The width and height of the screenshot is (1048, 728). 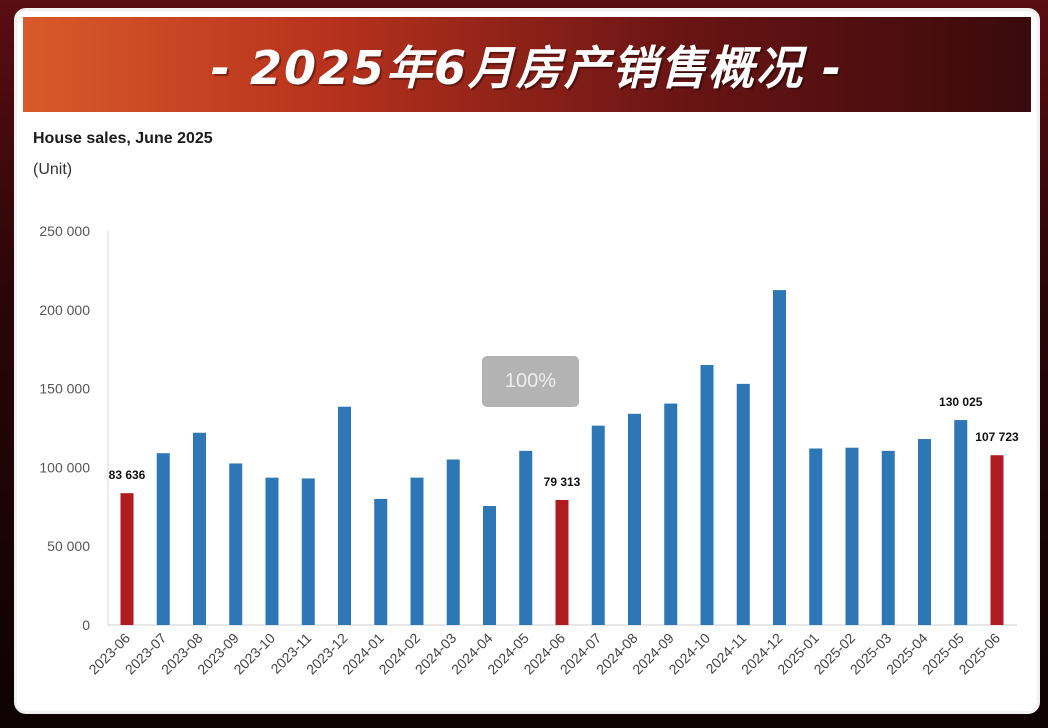 What do you see at coordinates (997, 437) in the screenshot?
I see `data-label: 107 723` at bounding box center [997, 437].